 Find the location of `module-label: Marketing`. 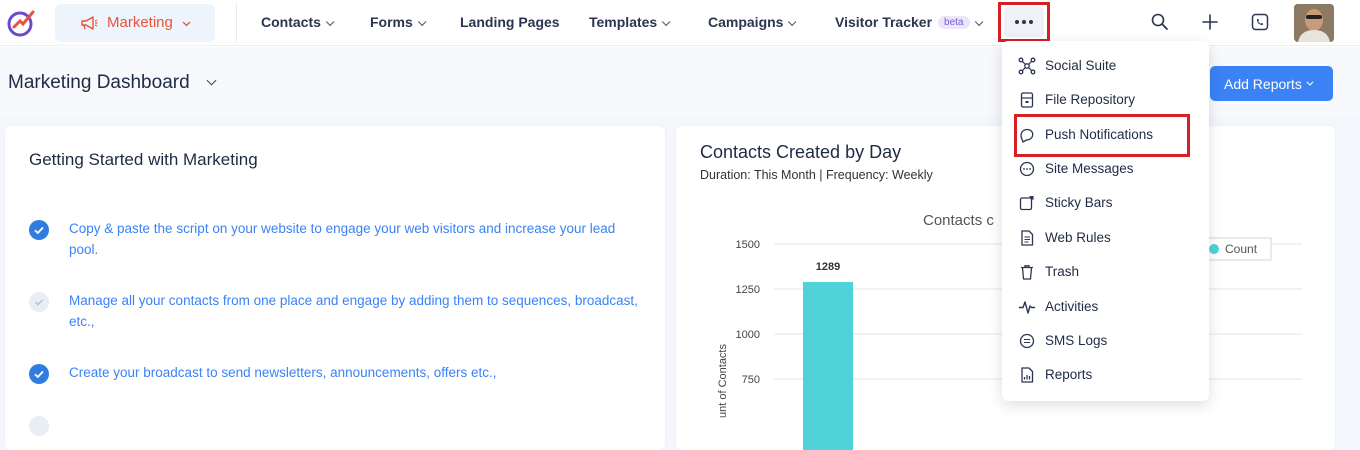

module-label: Marketing is located at coordinates (140, 22).